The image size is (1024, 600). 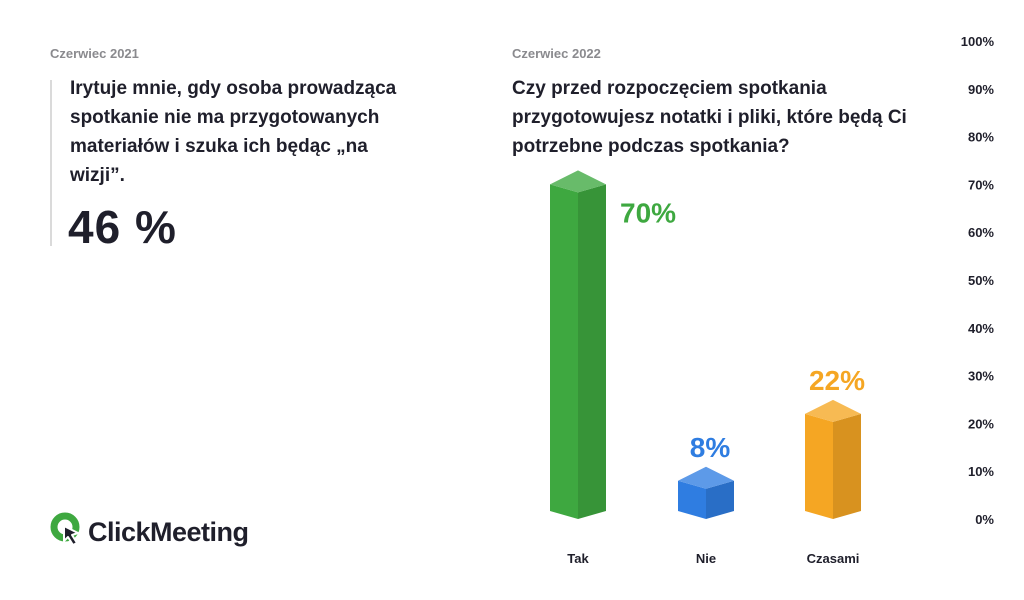 What do you see at coordinates (51, 163) in the screenshot?
I see `quote-divider` at bounding box center [51, 163].